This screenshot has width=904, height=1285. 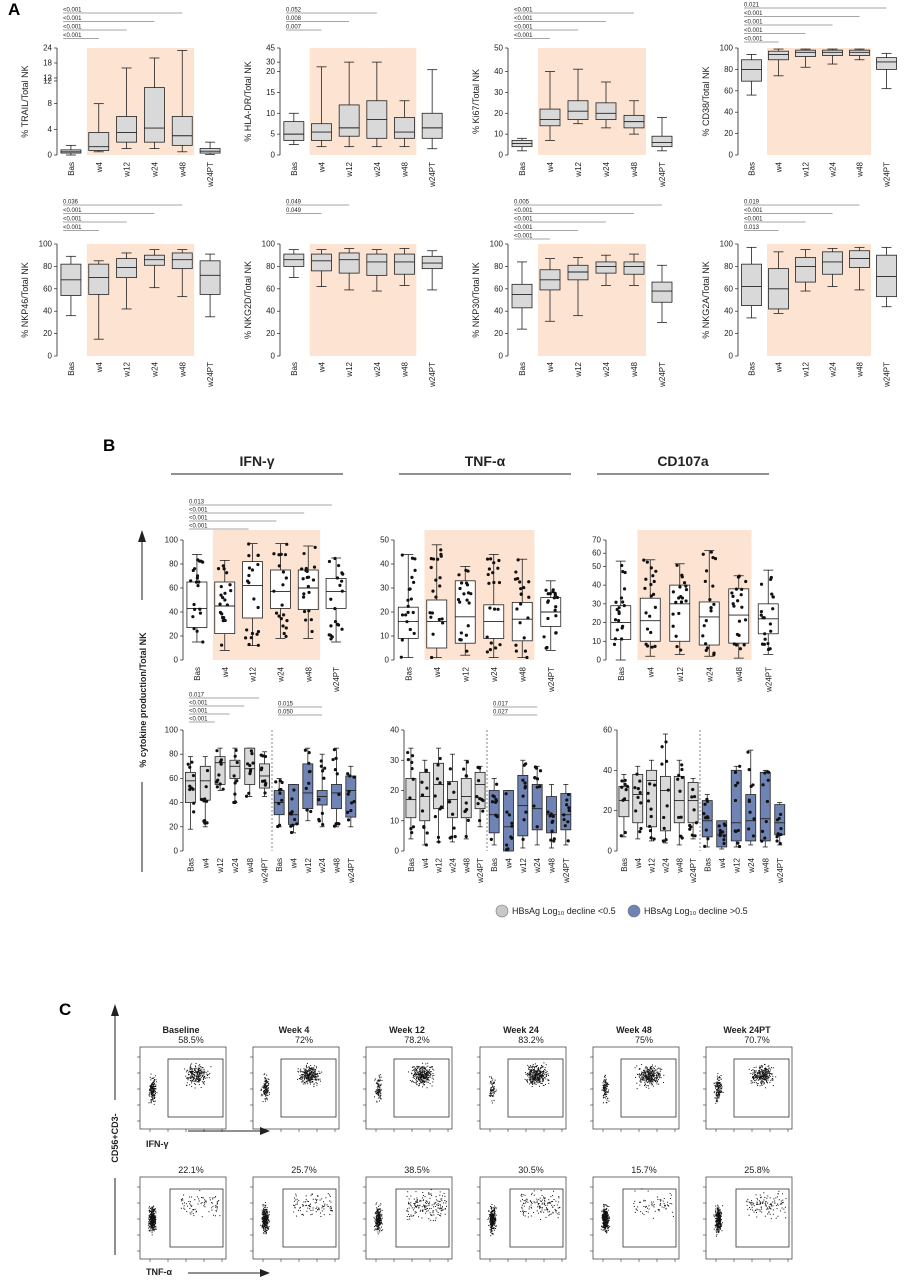 What do you see at coordinates (47, 77) in the screenshot?
I see `y-tick-label: 12` at bounding box center [47, 77].